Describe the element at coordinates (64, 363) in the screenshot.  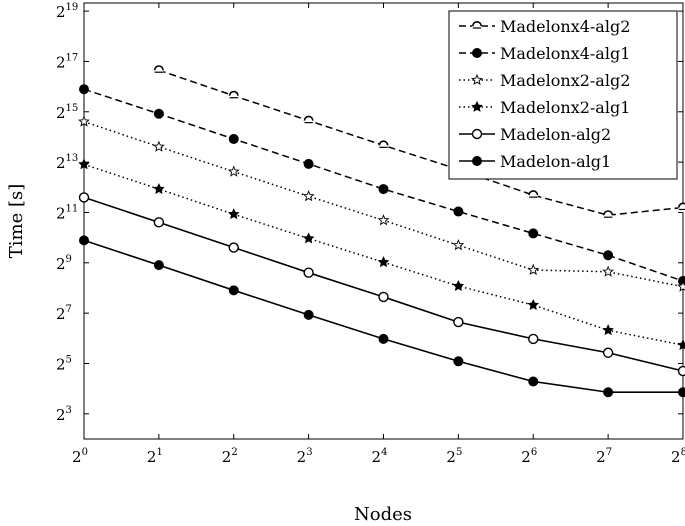
I see `y-tick-label: 25` at that location.